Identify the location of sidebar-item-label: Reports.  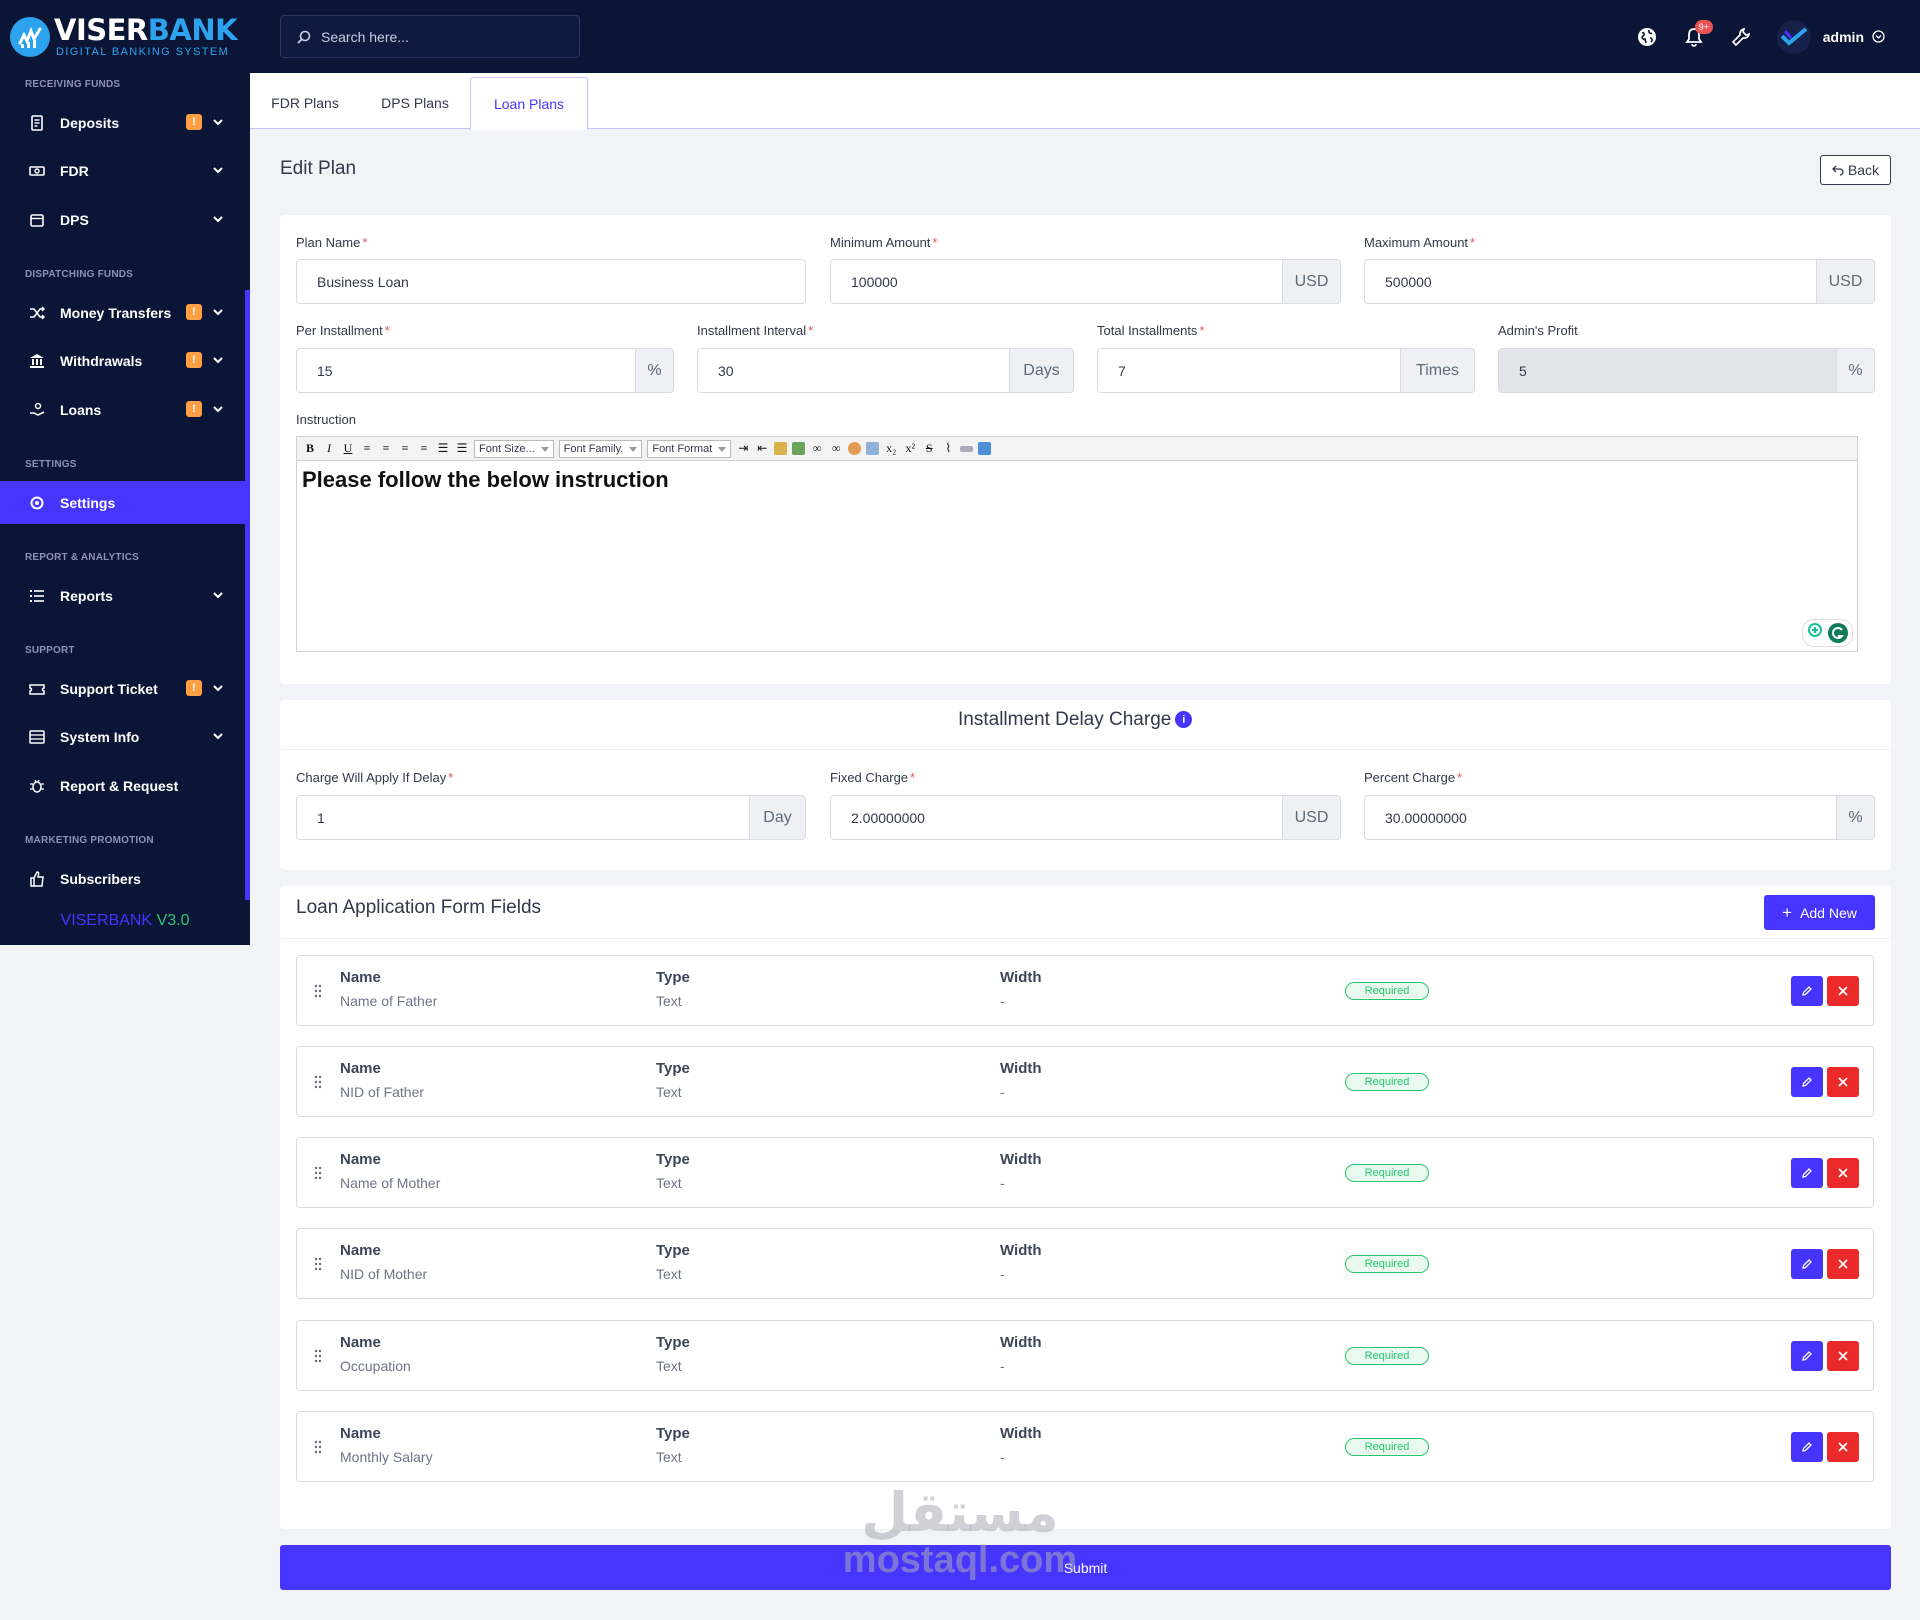
(86, 595).